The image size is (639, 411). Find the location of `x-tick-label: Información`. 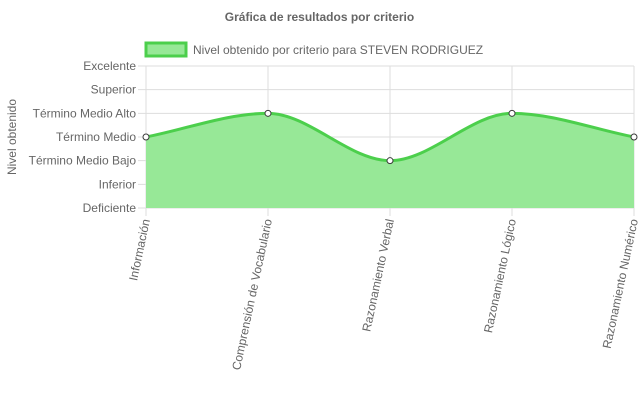

x-tick-label: Información is located at coordinates (139, 250).